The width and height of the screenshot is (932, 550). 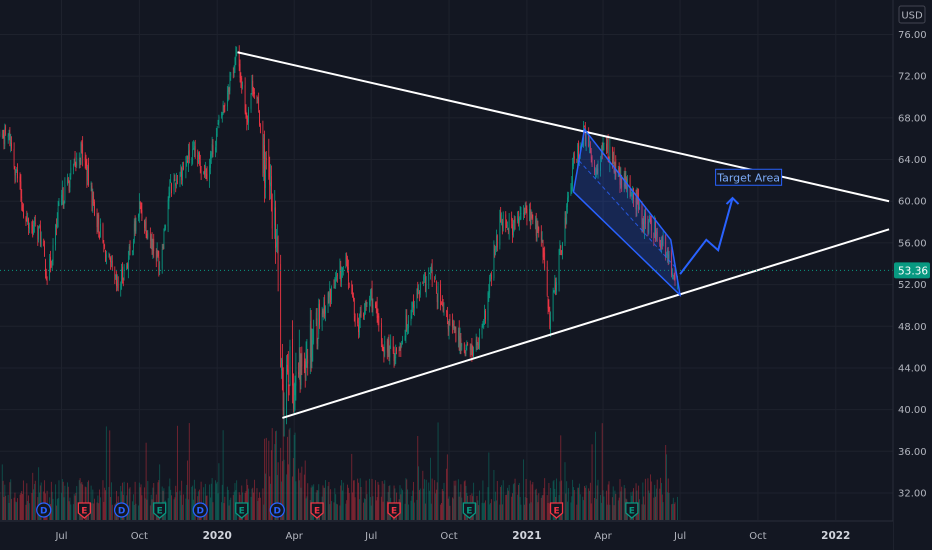 What do you see at coordinates (121, 511) in the screenshot?
I see `badge-letter: D` at bounding box center [121, 511].